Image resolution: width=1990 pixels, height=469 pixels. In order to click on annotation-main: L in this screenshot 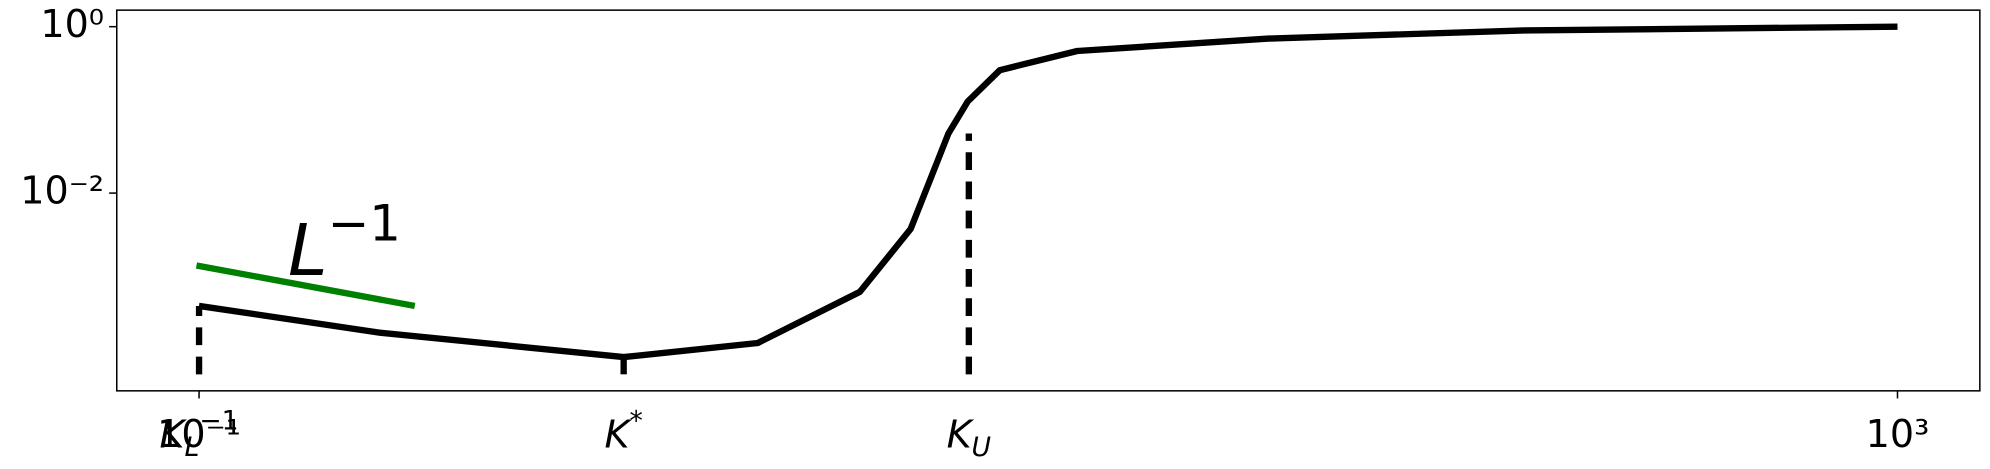, I will do `click(308, 250)`.